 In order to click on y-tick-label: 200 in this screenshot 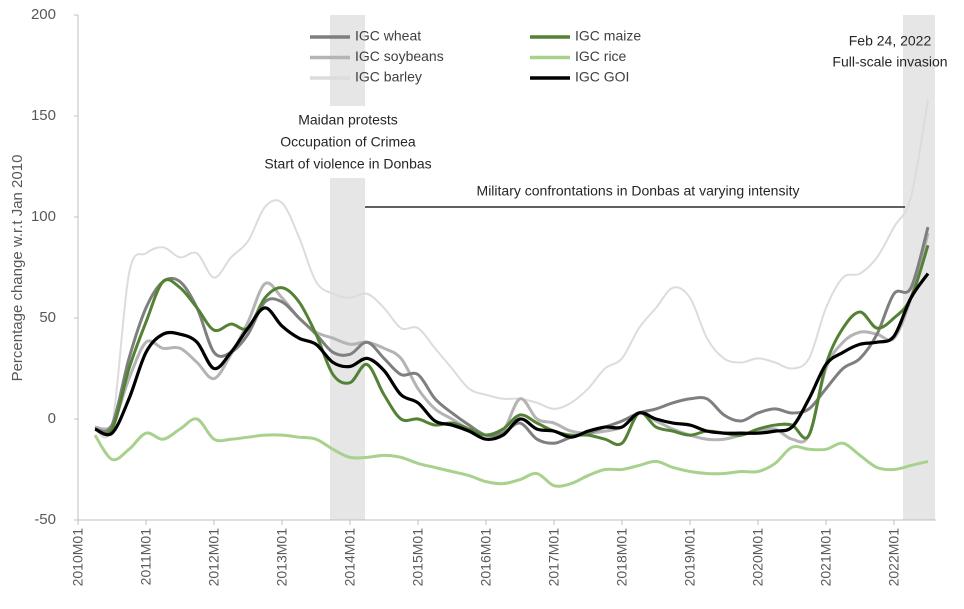, I will do `click(43, 14)`.